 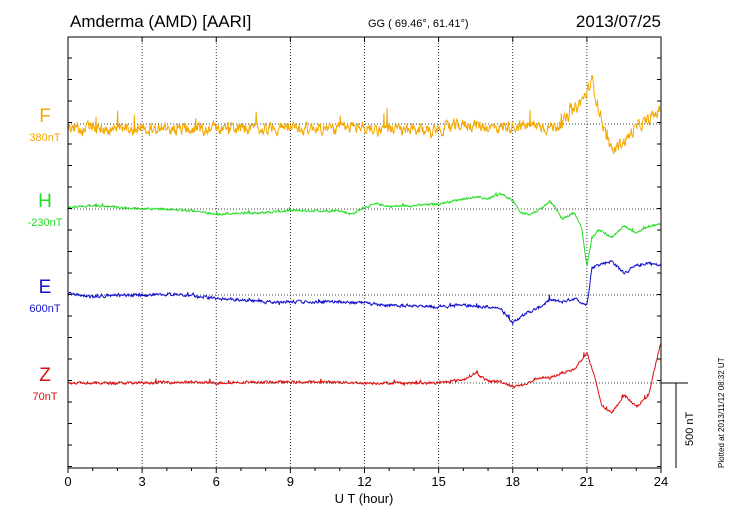 What do you see at coordinates (45, 116) in the screenshot?
I see `series-name-F: F` at bounding box center [45, 116].